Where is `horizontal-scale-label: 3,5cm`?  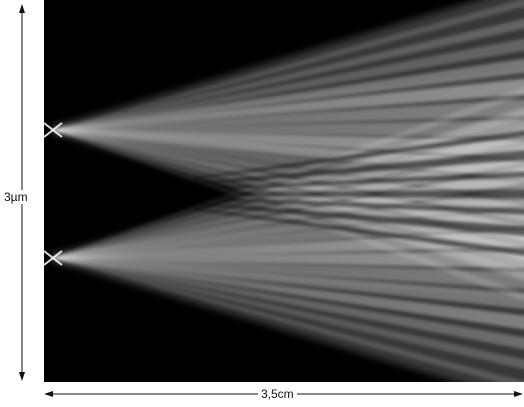
horizontal-scale-label: 3,5cm is located at coordinates (277, 394).